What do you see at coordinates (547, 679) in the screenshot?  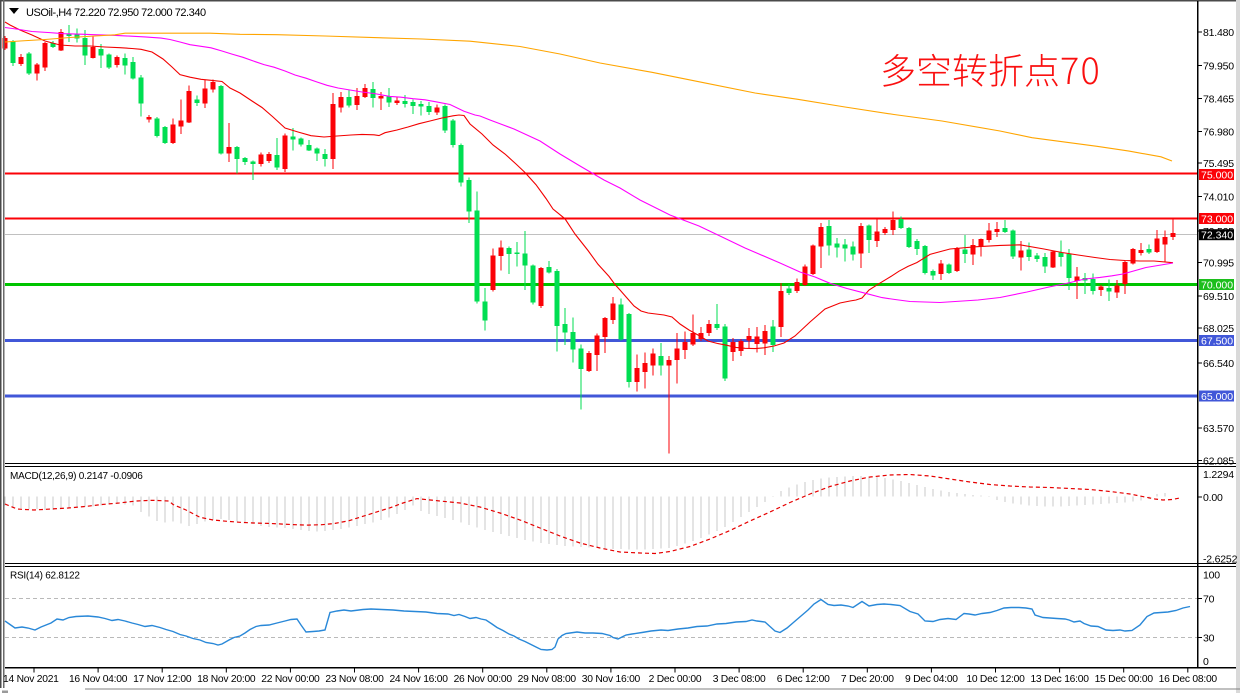 I see `svg-text: 29 Nov 08:00` at bounding box center [547, 679].